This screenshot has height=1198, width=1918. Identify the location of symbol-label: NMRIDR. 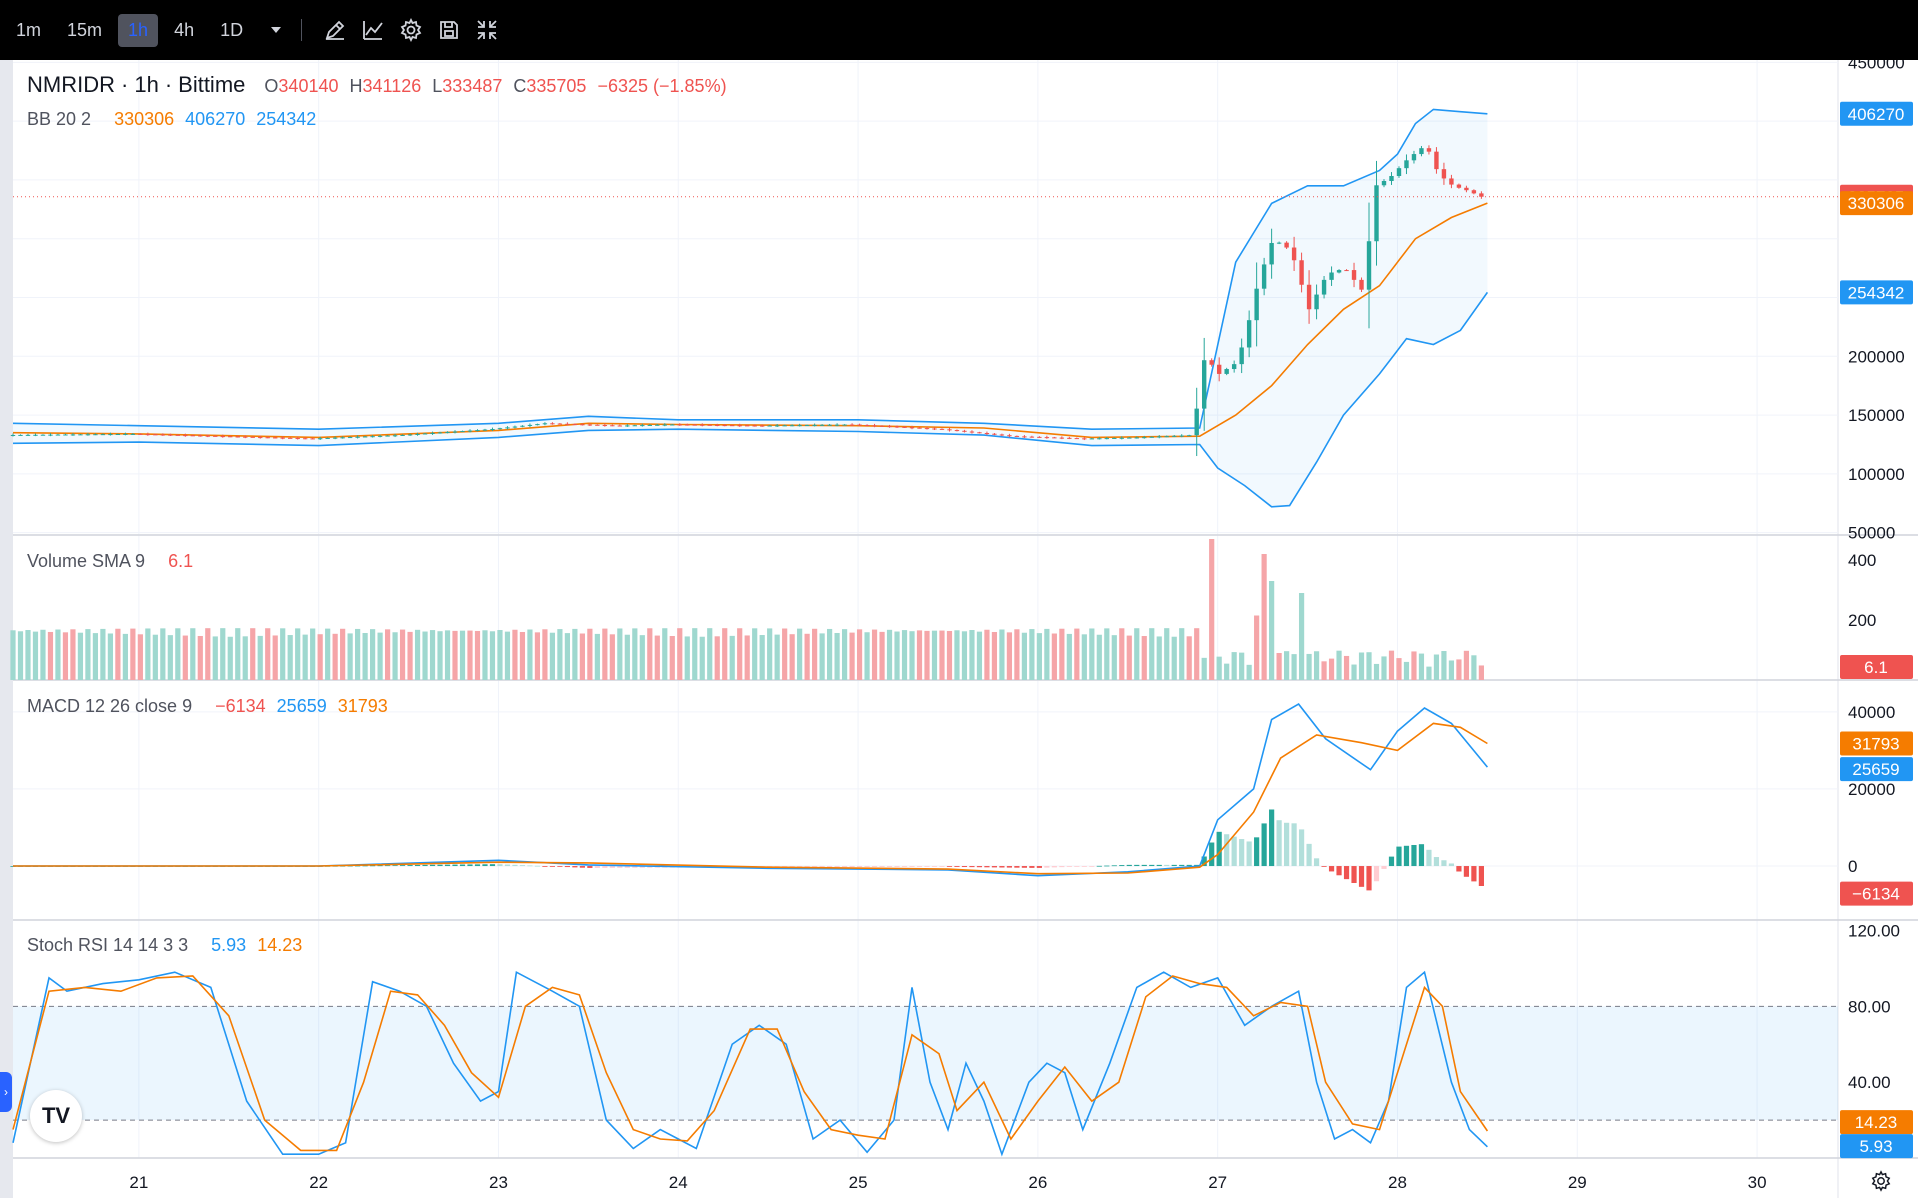
(71, 84).